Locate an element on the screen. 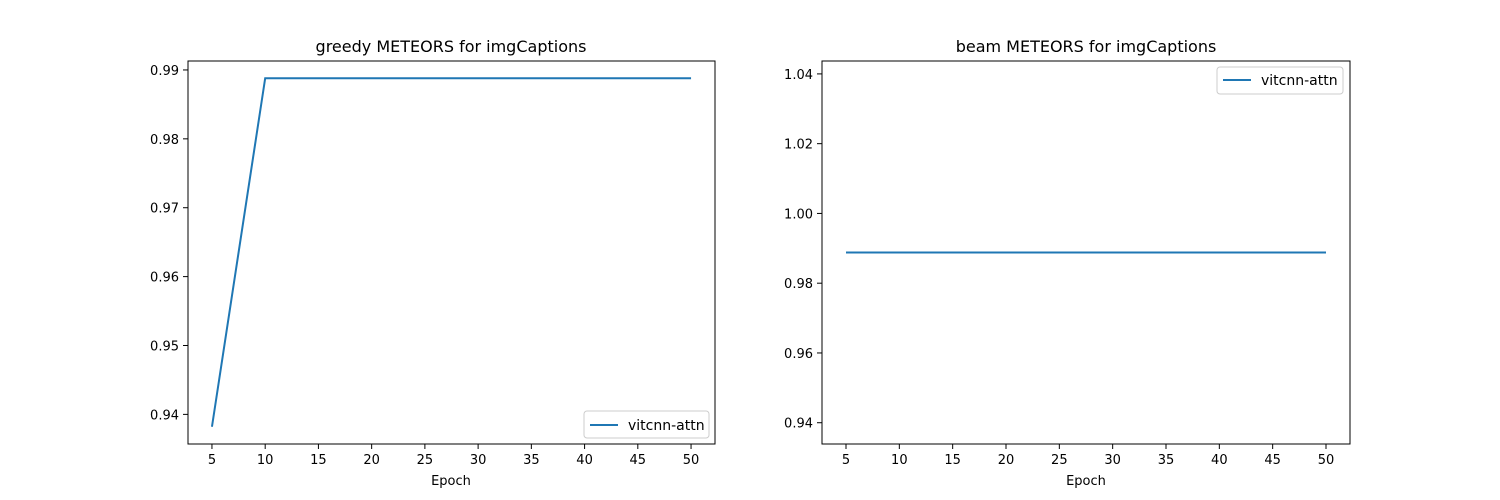  y-tick-label: 0.99 is located at coordinates (164, 71).